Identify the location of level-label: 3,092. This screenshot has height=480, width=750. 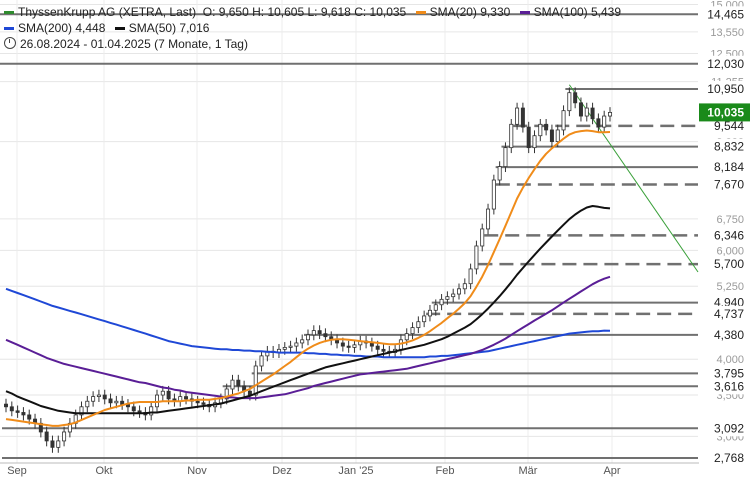
(729, 428).